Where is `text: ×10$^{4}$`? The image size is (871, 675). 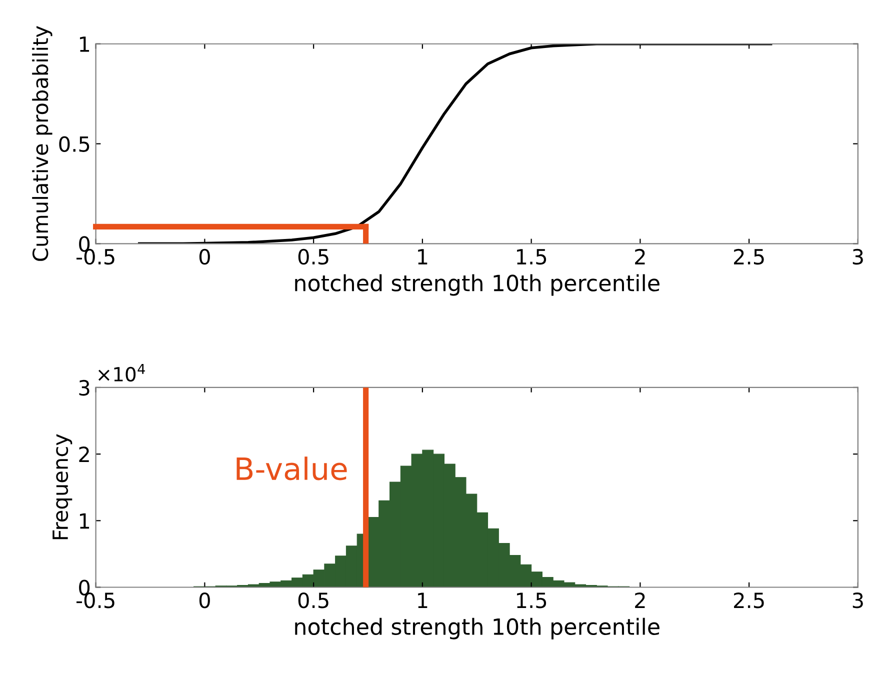
text: ×10$^{4}$ is located at coordinates (121, 373).